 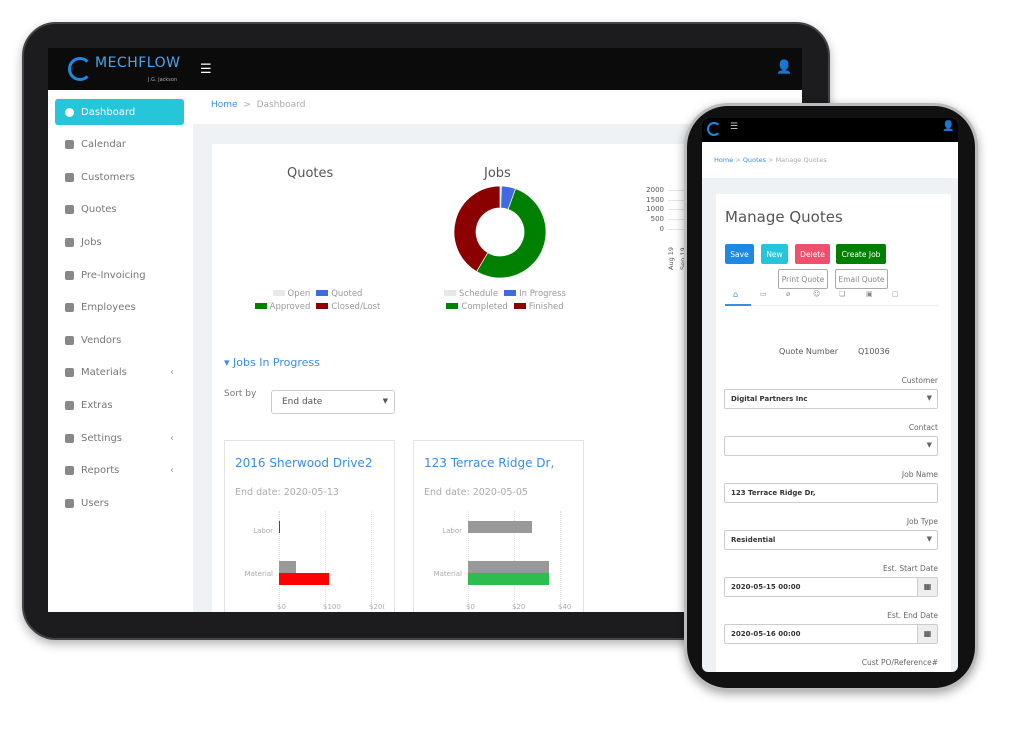 I want to click on sort-value: End date, so click(x=302, y=402).